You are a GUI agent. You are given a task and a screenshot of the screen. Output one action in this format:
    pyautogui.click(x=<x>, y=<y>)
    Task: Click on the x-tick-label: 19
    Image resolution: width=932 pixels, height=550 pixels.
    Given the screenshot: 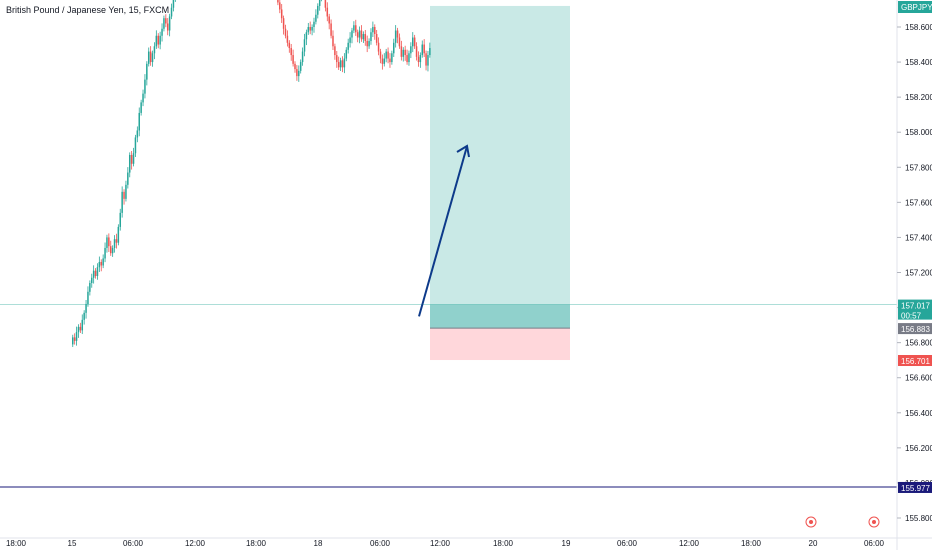 What is the action you would take?
    pyautogui.click(x=566, y=543)
    